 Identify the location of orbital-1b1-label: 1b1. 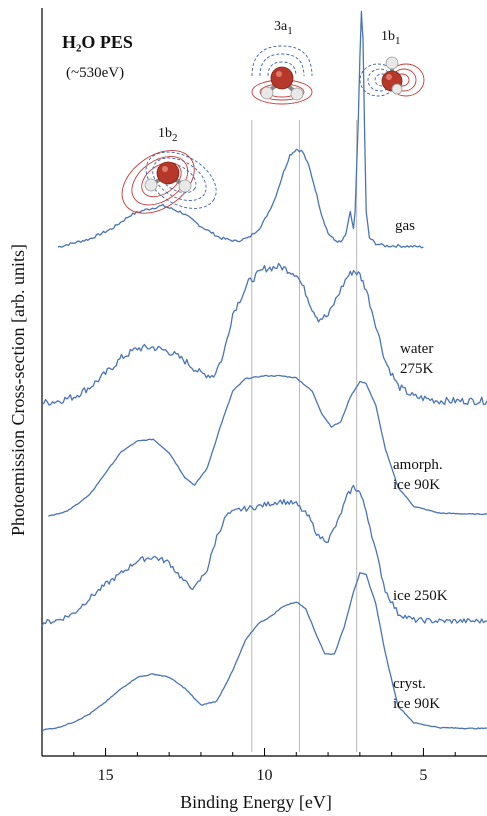
(391, 38).